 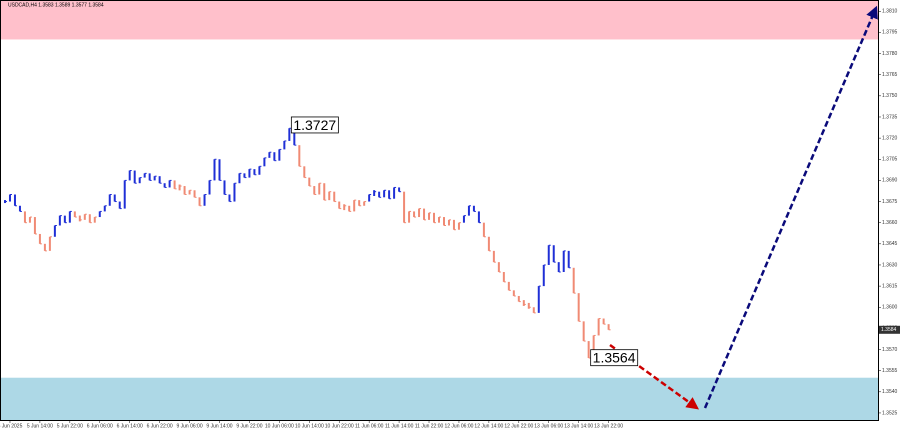 I want to click on chart-title: USDCAD,H4 1.3583 1.3589 1.3577 1.3584, so click(x=56, y=5).